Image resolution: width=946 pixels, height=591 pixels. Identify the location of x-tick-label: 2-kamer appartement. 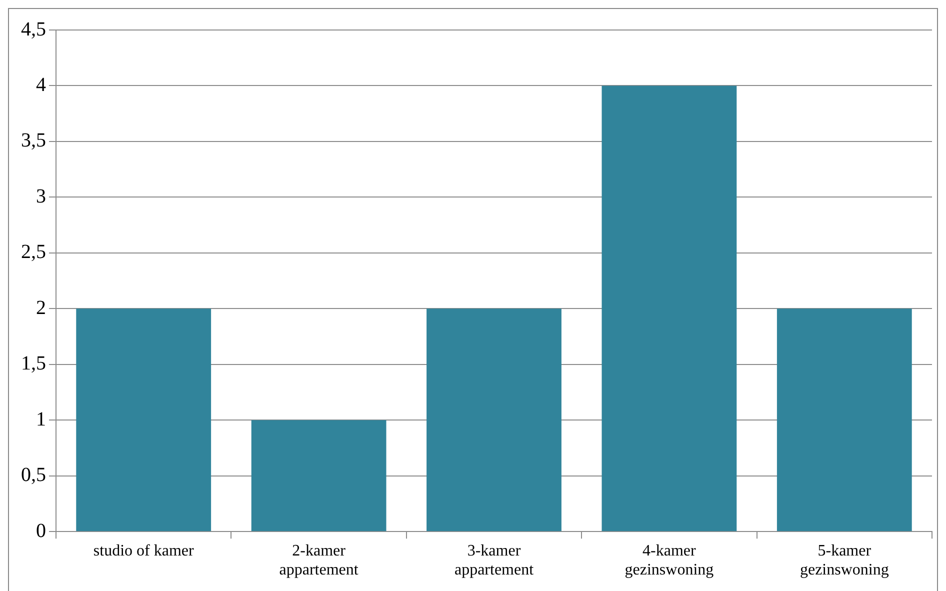
(319, 560).